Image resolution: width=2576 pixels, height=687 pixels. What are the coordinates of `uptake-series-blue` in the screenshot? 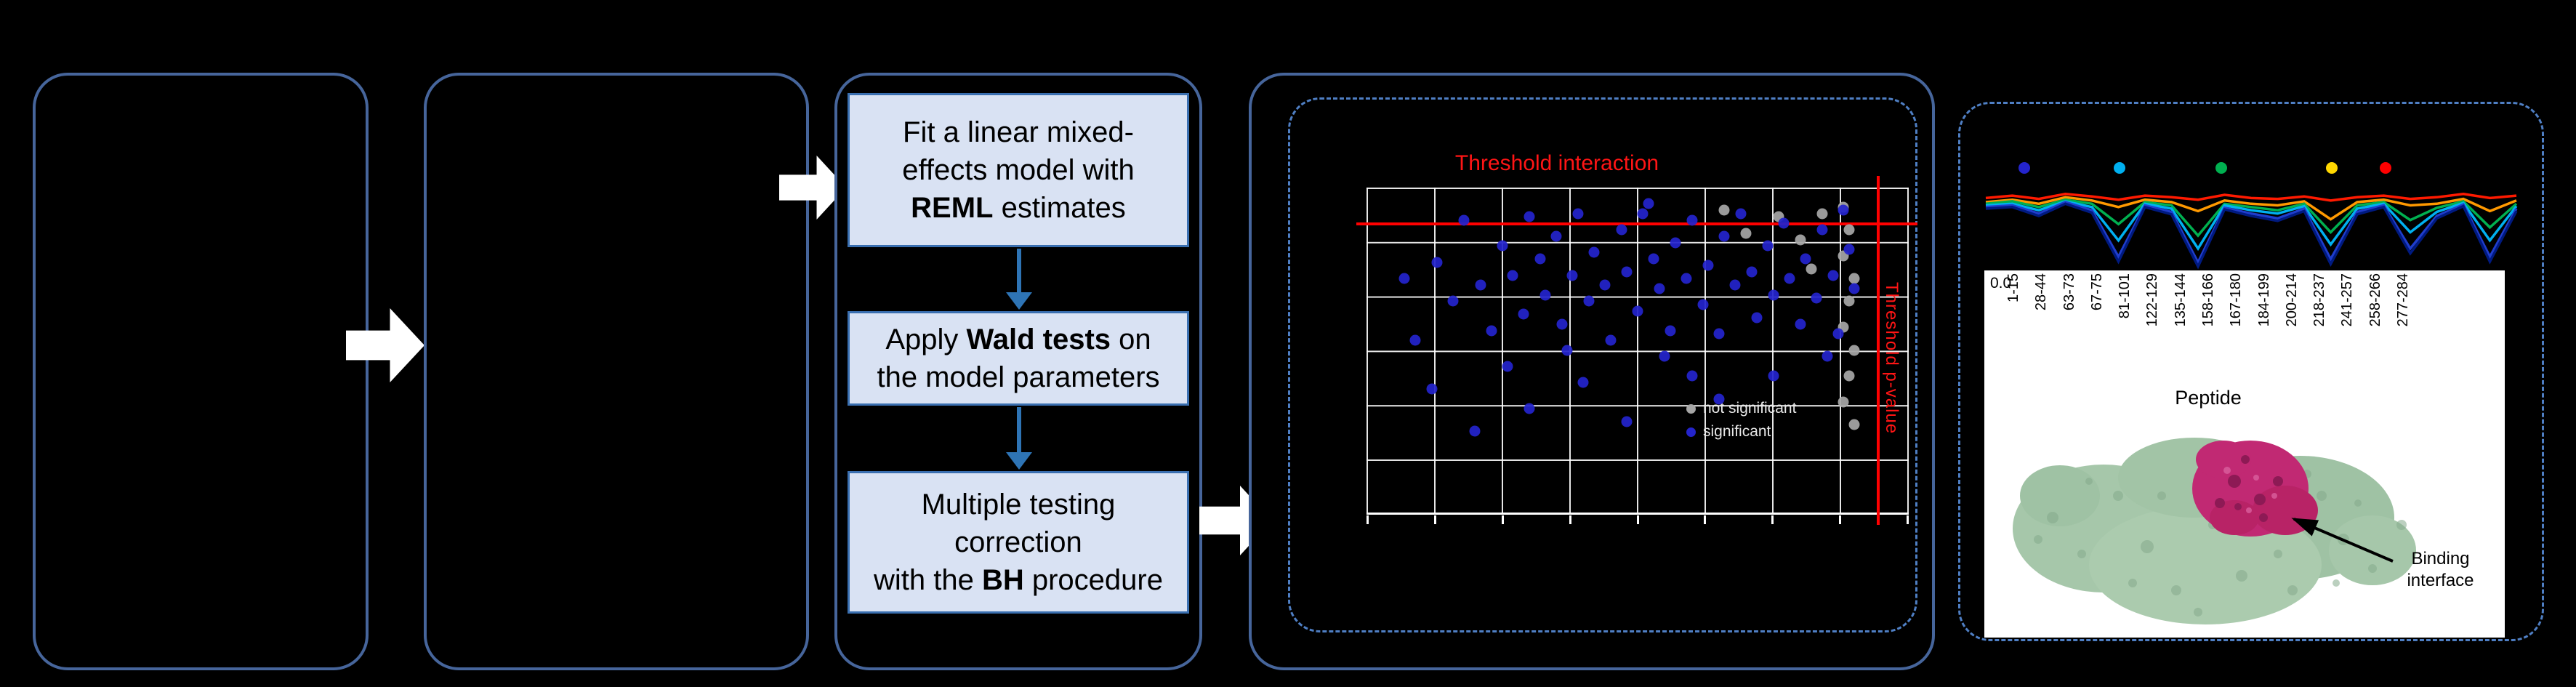 It's located at (2251, 233).